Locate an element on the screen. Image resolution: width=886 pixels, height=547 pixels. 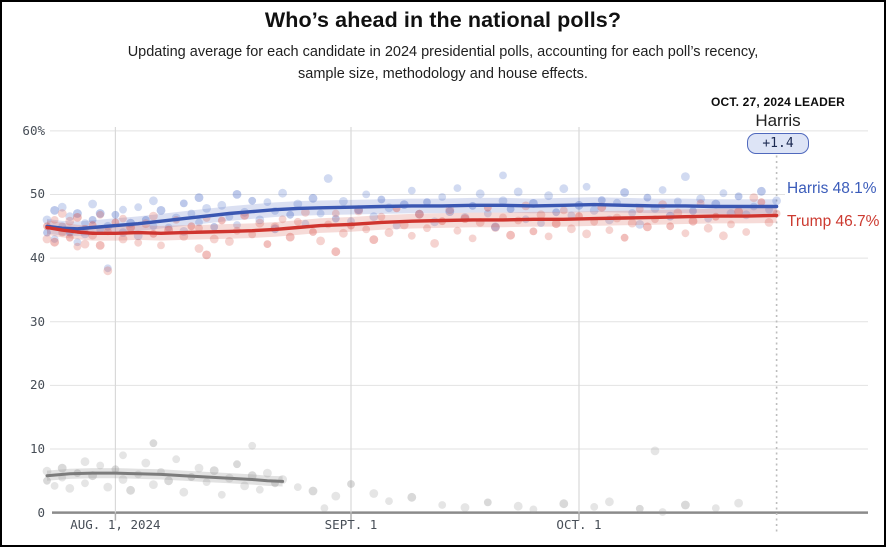
y-tick-label-10: 10 is located at coordinates (37, 448).